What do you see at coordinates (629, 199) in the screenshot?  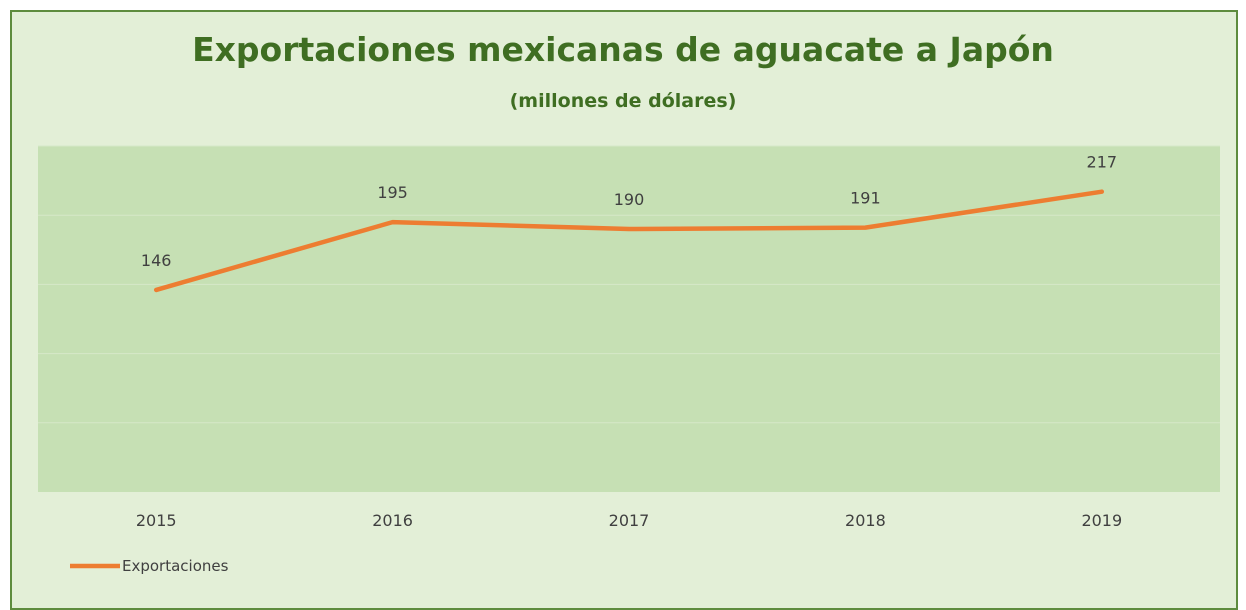 I see `data-label: 190` at bounding box center [629, 199].